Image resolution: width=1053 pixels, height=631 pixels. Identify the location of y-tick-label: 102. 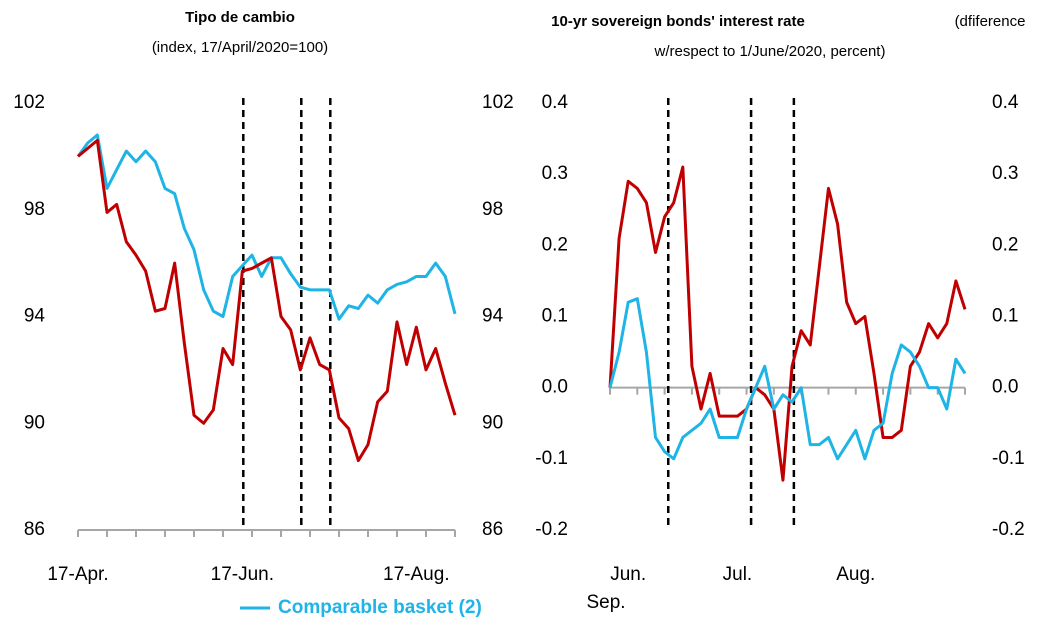
(29, 102).